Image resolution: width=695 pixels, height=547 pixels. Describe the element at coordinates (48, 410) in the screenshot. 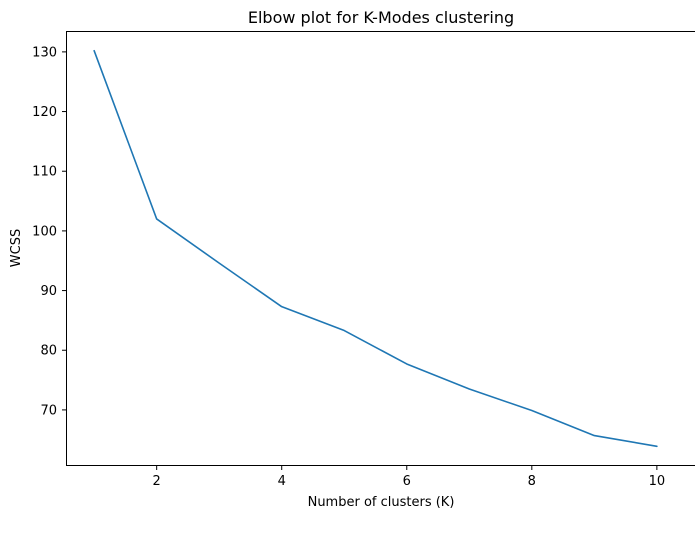

I see `y-tick-label: 70` at that location.